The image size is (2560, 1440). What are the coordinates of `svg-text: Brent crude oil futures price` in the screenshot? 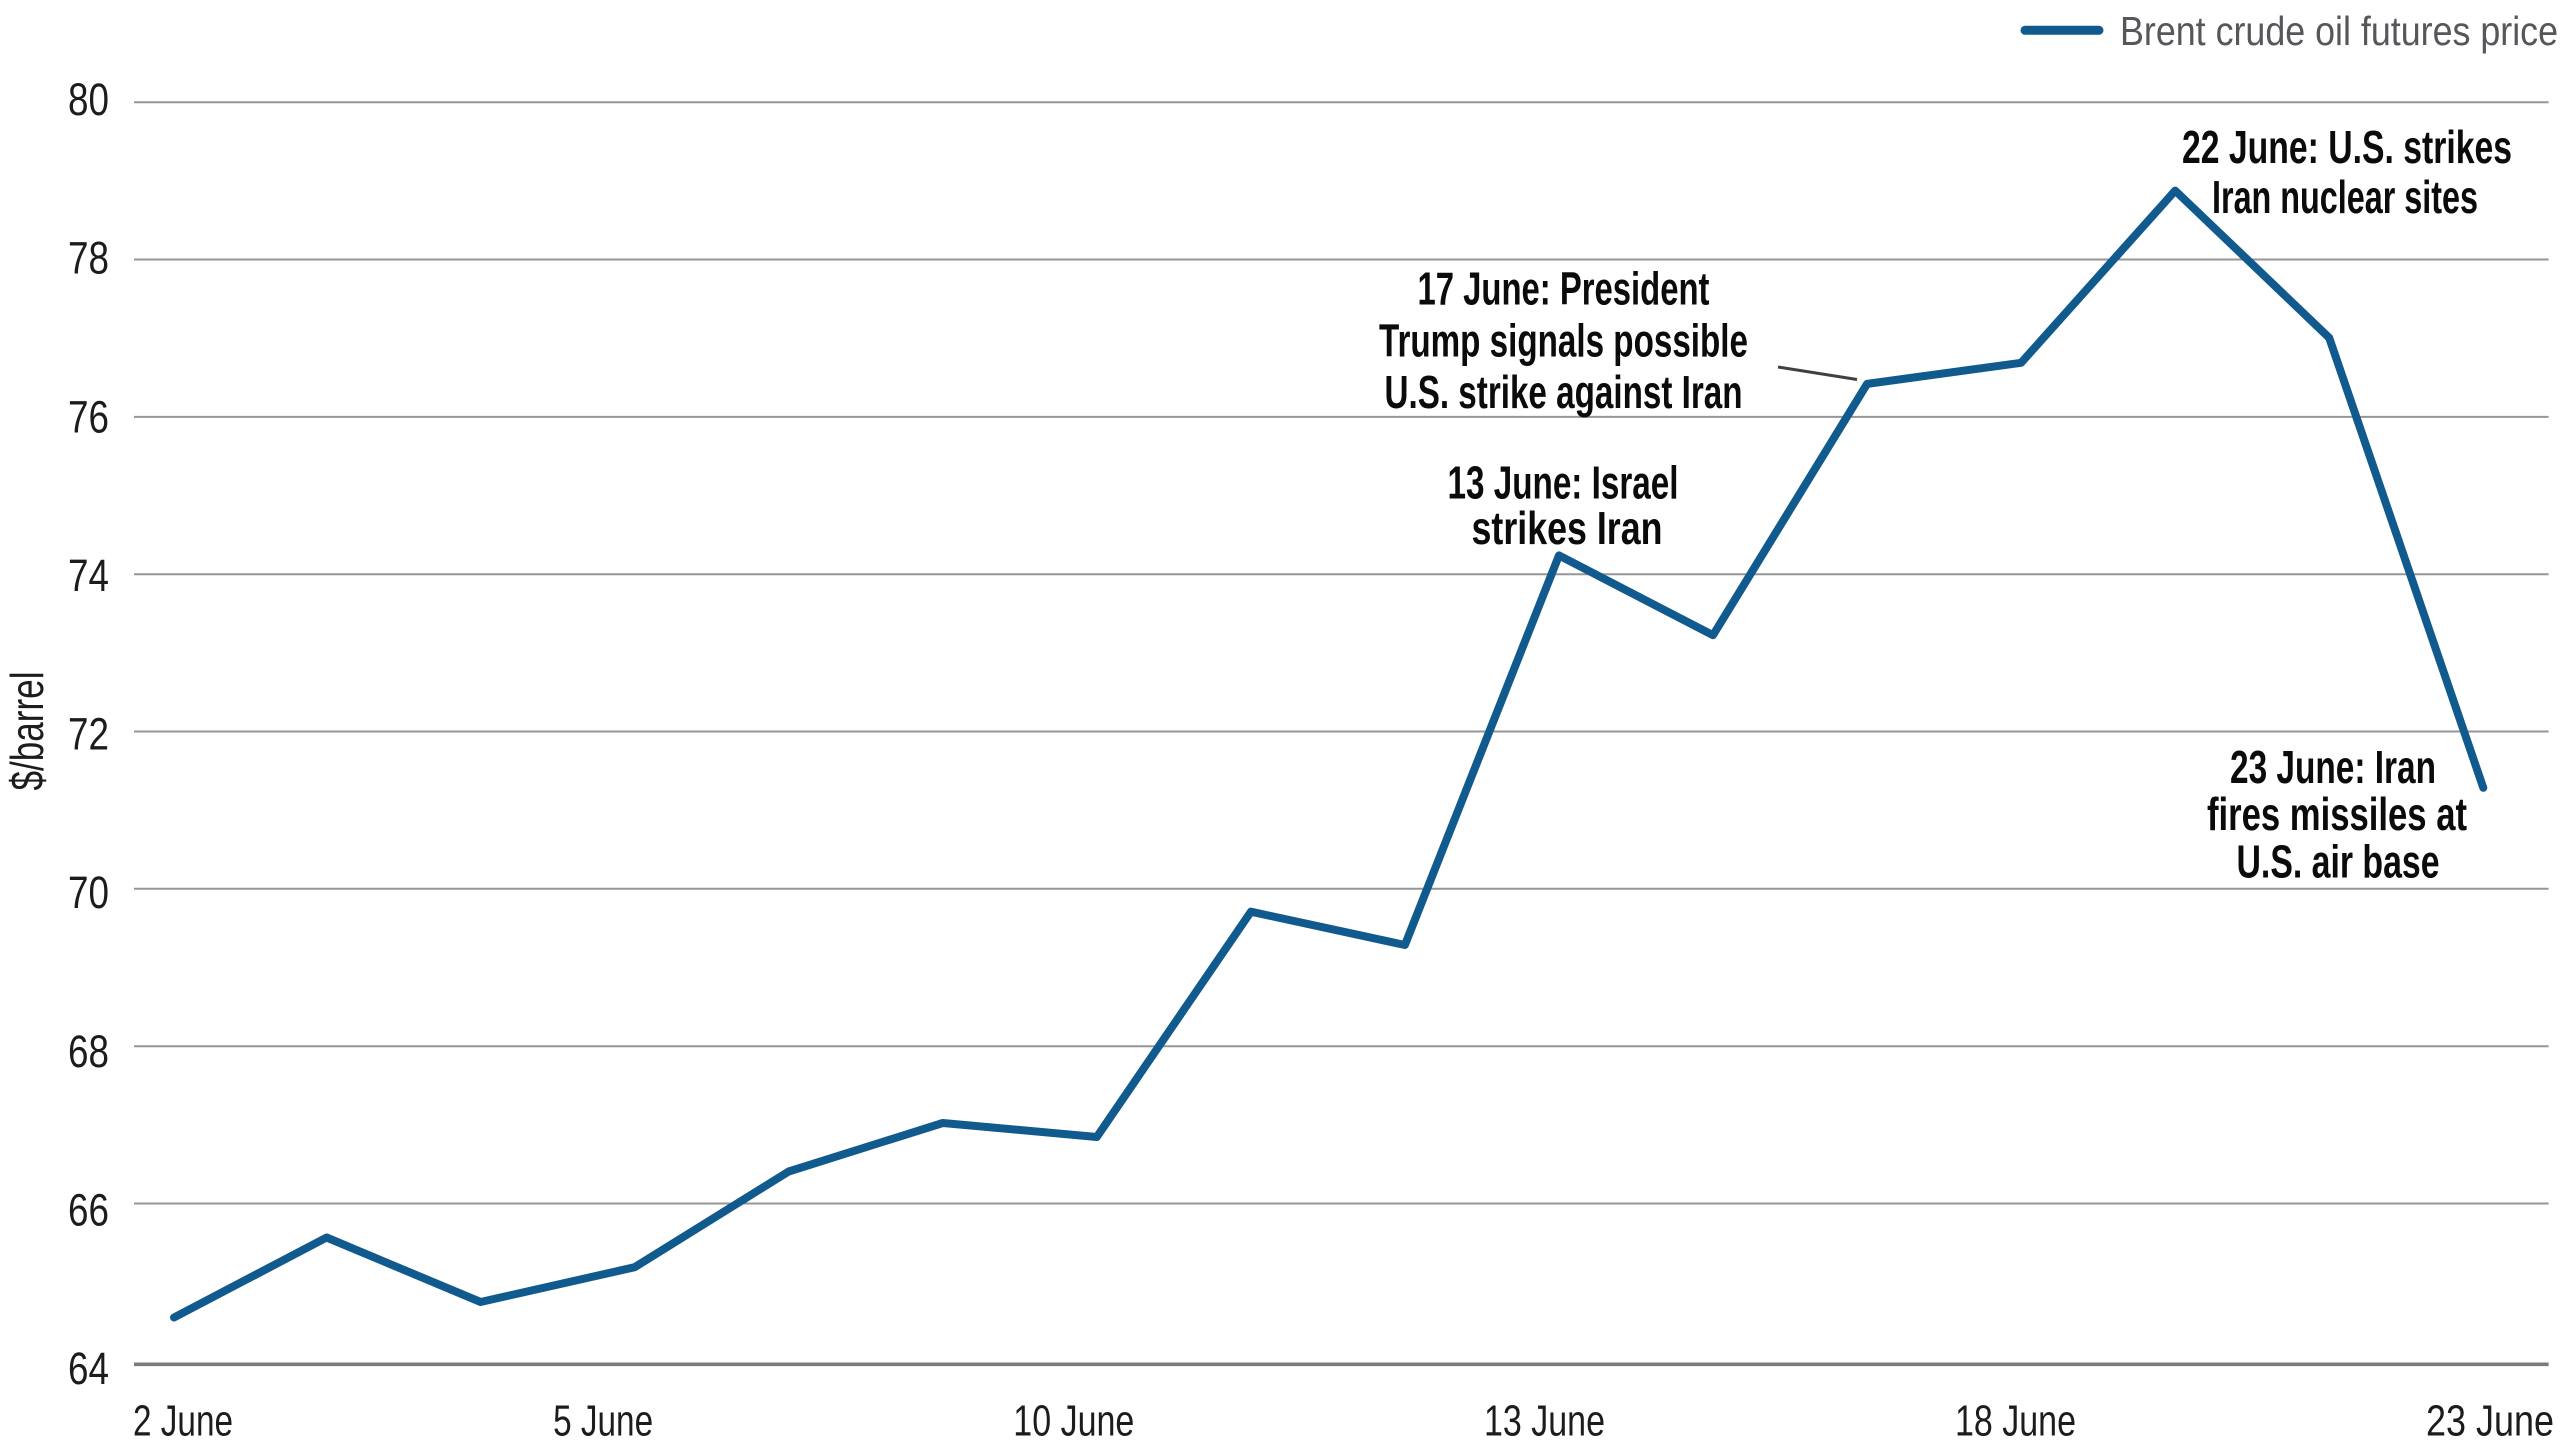 It's located at (2339, 31).